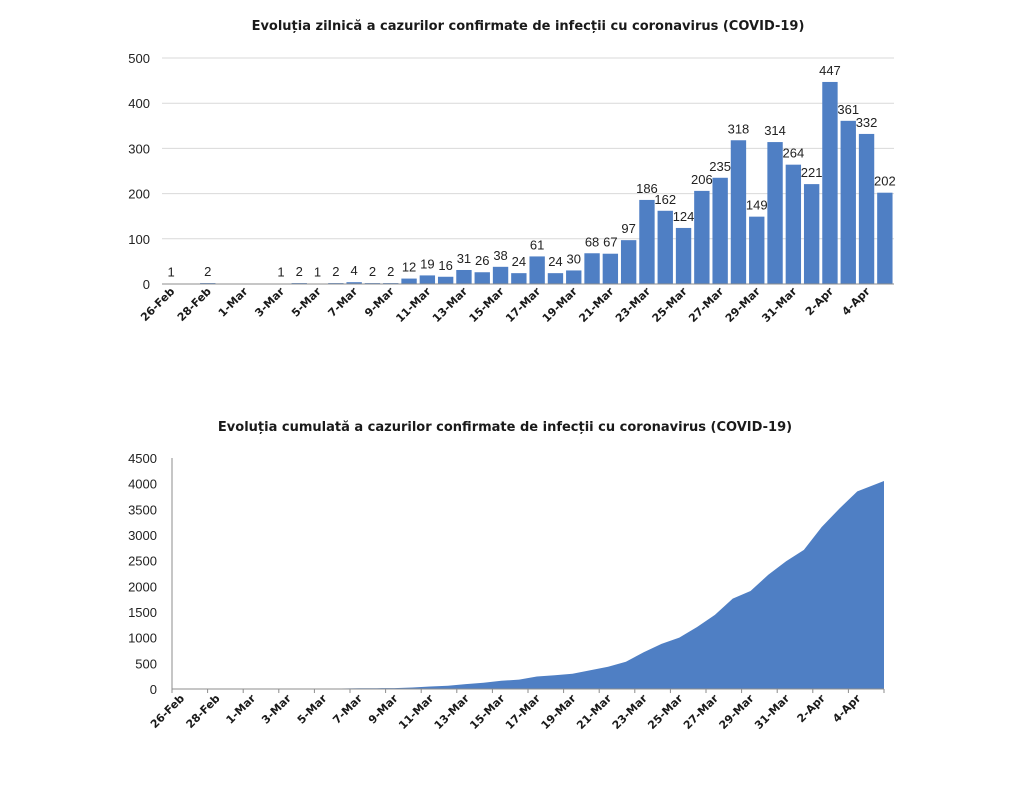  I want to click on data-label: 447, so click(830, 70).